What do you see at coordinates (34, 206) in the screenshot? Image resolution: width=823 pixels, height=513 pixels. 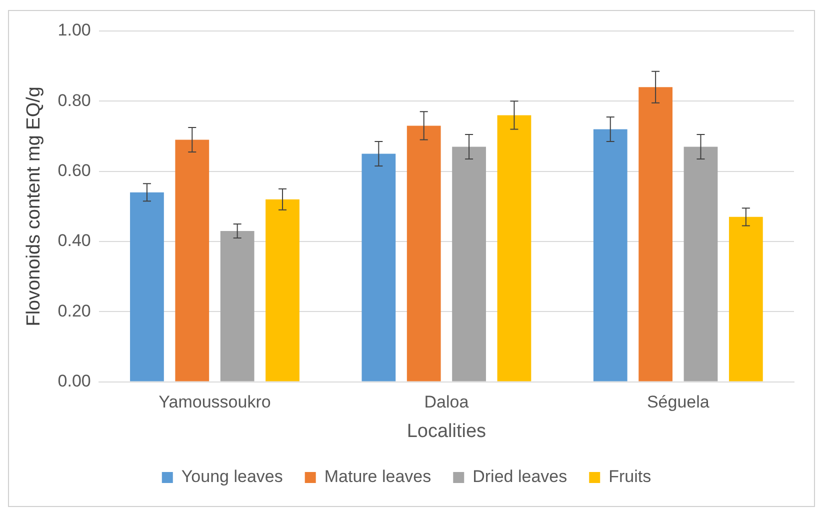 I see `y-axis-title: Flovonoids content mg EQ/g` at bounding box center [34, 206].